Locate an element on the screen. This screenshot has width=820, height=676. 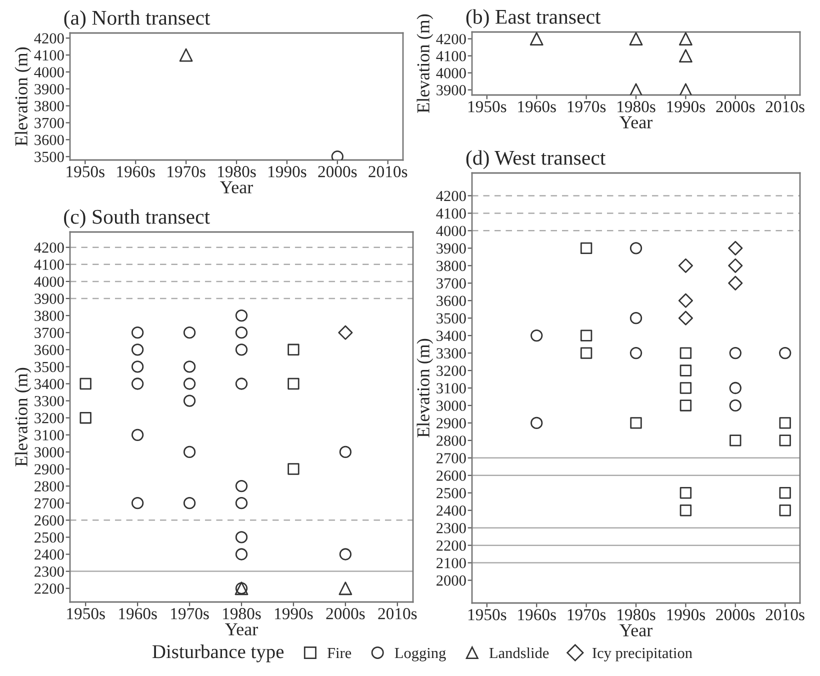
legend-label: Logging is located at coordinates (420, 655).